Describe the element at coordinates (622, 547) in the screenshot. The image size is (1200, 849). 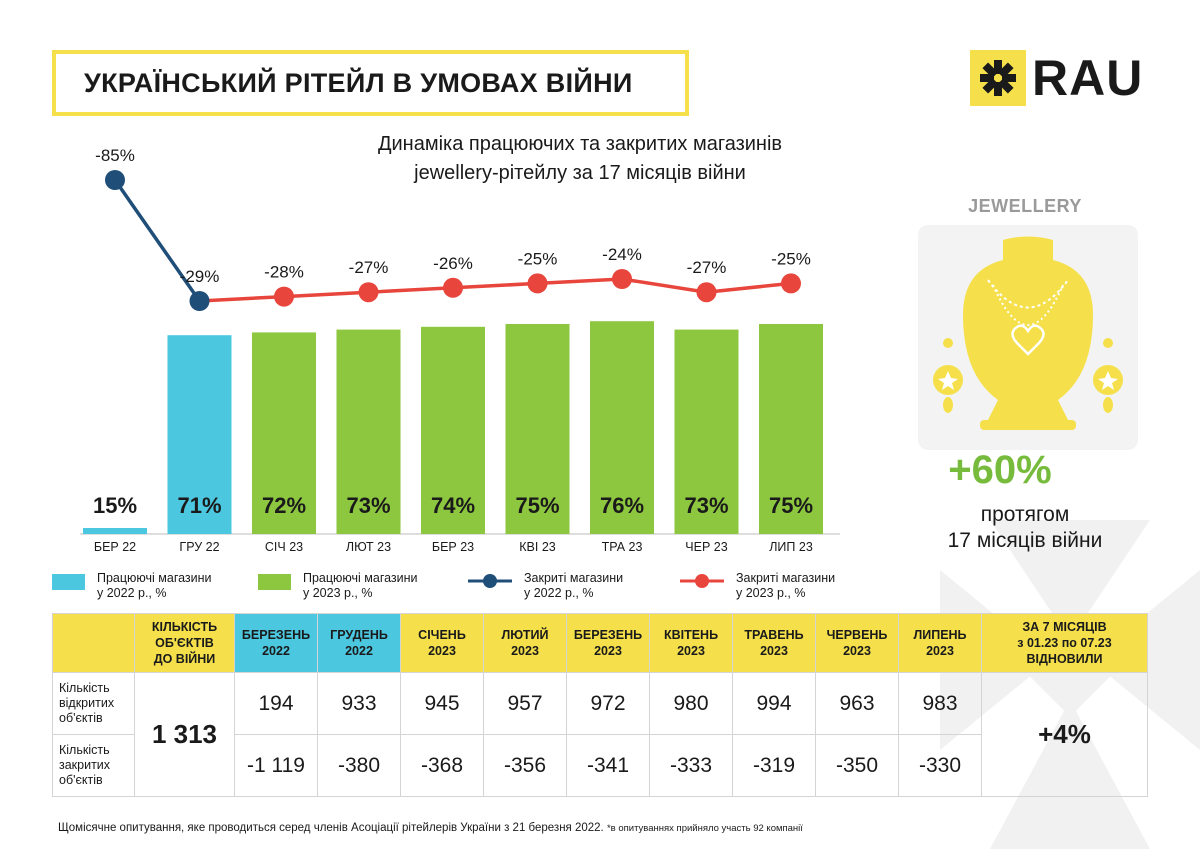
I see `x-tick-label: ТРА 23` at that location.